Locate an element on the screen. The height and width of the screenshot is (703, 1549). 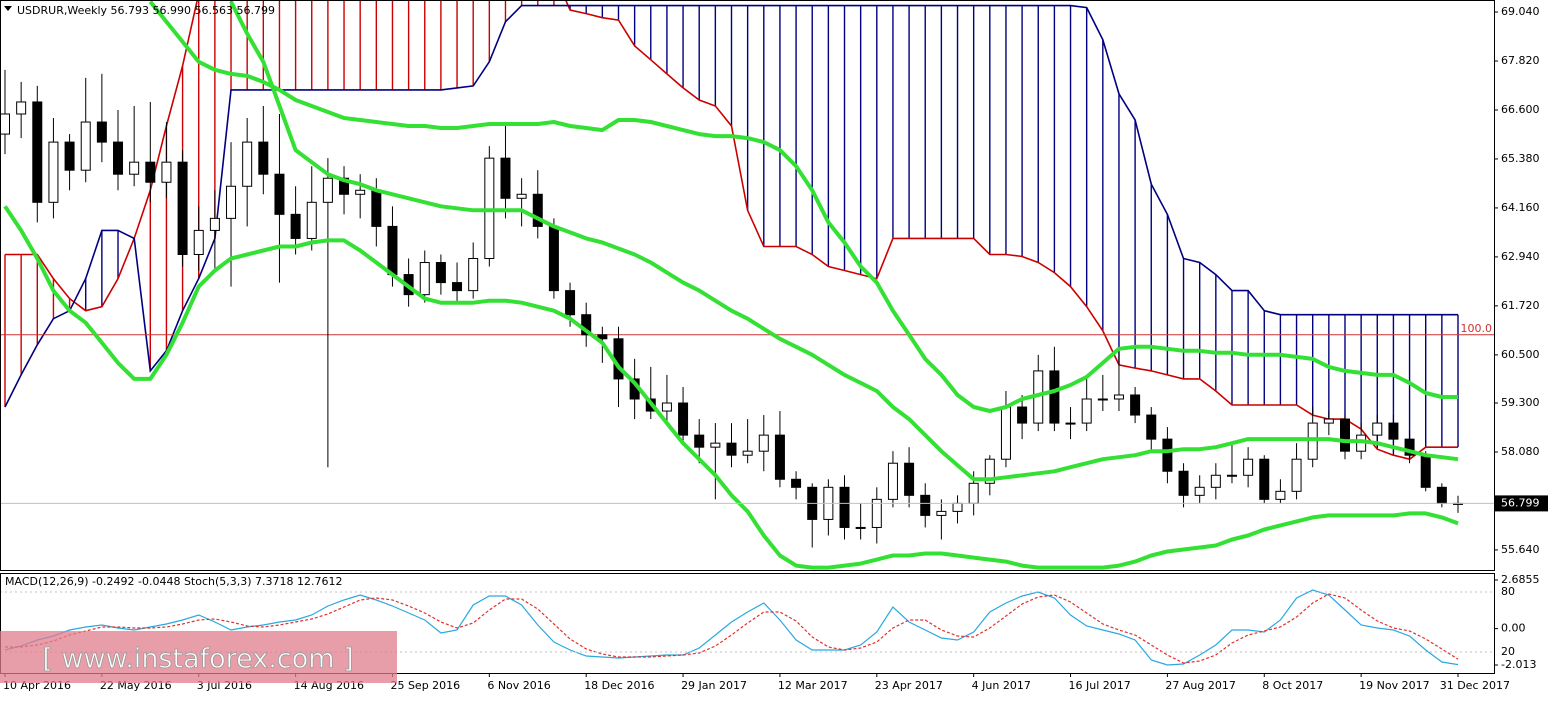
level-label: 100.0 is located at coordinates (1477, 328).